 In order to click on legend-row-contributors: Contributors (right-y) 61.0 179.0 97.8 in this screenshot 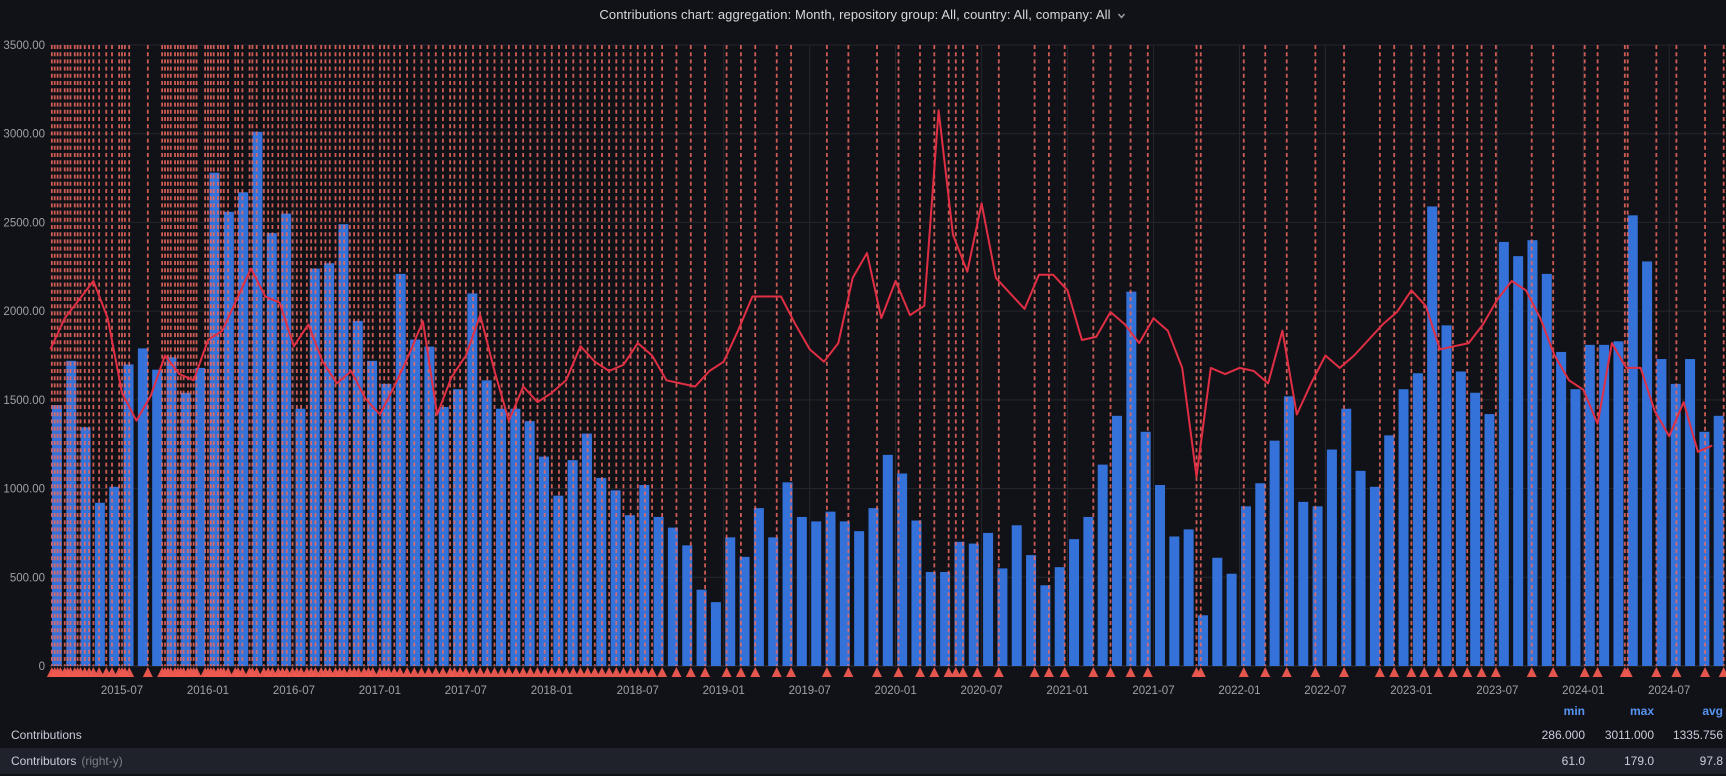, I will do `click(863, 761)`.